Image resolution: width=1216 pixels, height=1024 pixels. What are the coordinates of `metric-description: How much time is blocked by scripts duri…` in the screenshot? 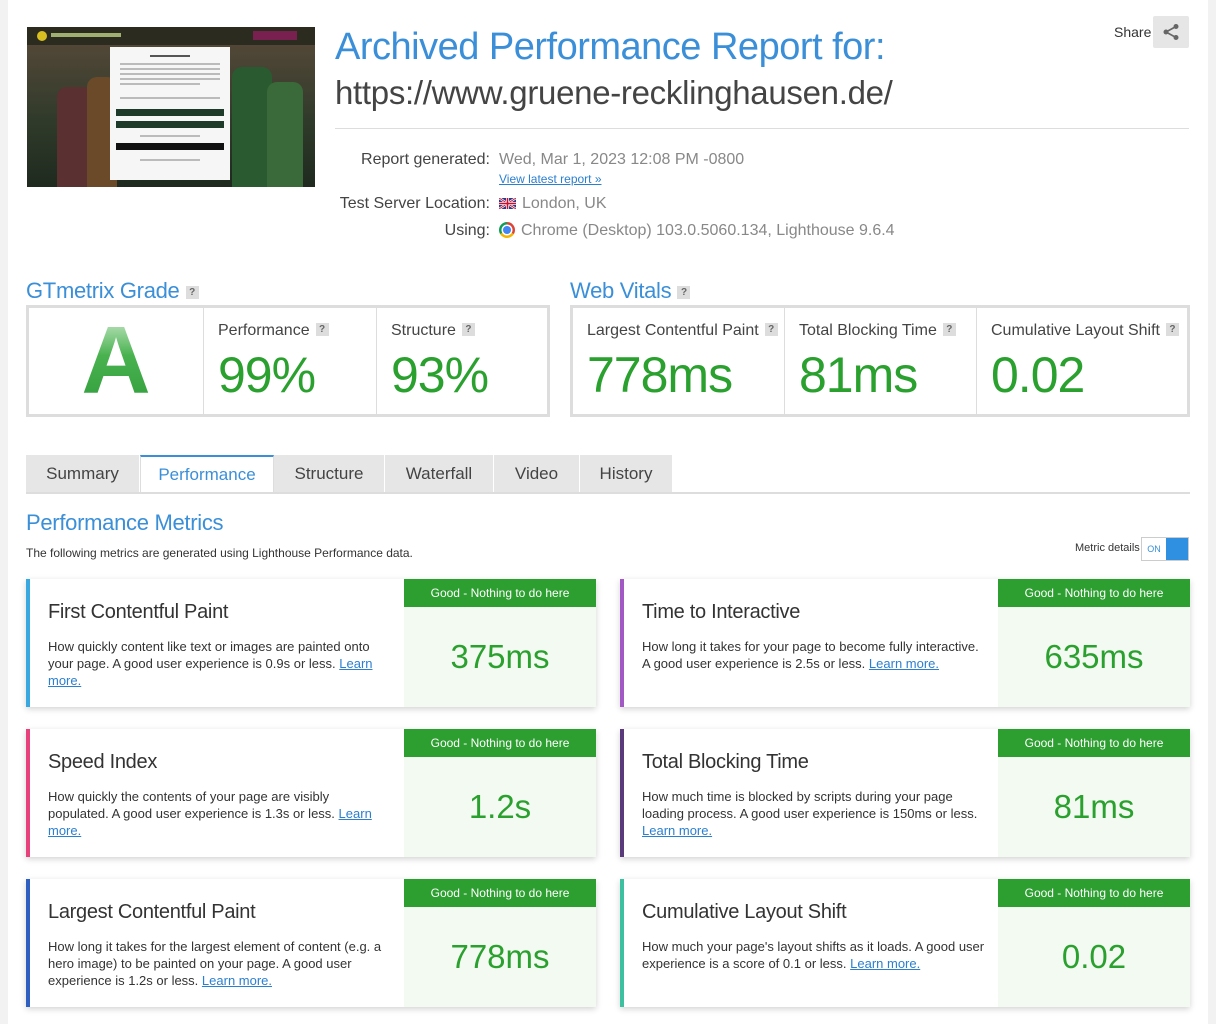 It's located at (810, 813).